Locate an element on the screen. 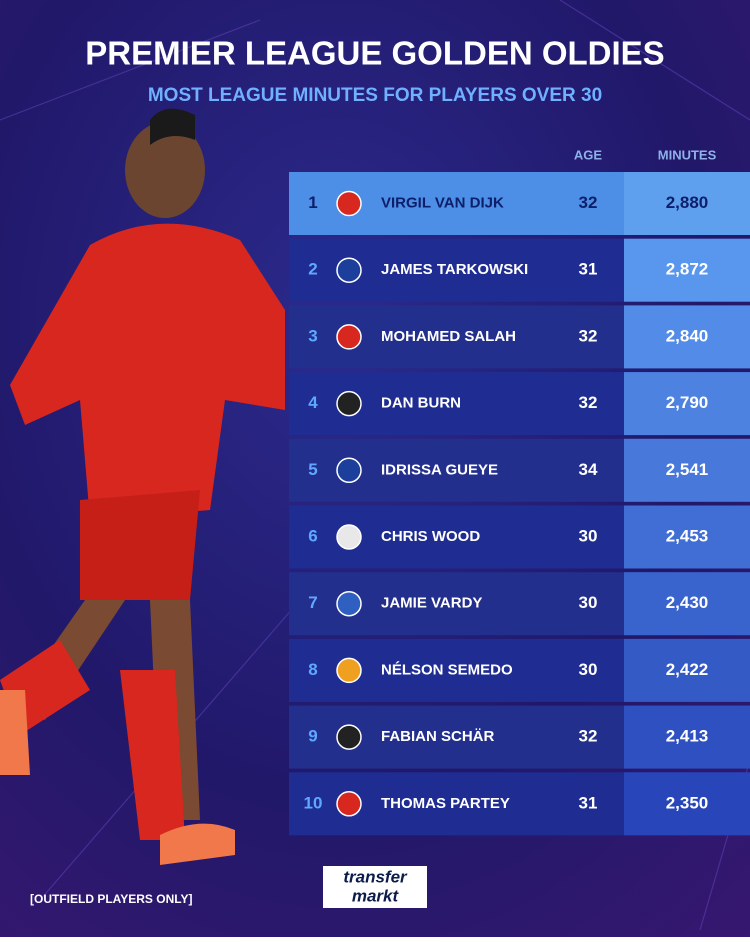  rank: 10 is located at coordinates (313, 802).